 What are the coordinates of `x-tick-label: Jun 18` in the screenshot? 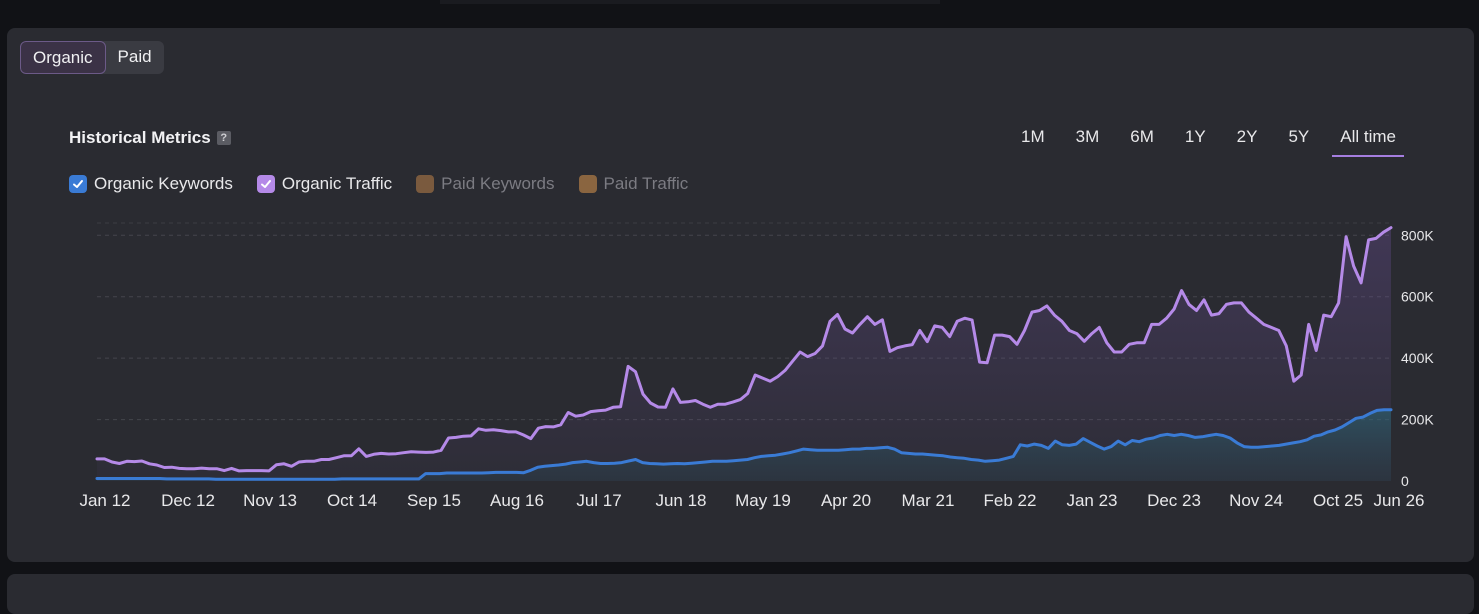 It's located at (680, 500).